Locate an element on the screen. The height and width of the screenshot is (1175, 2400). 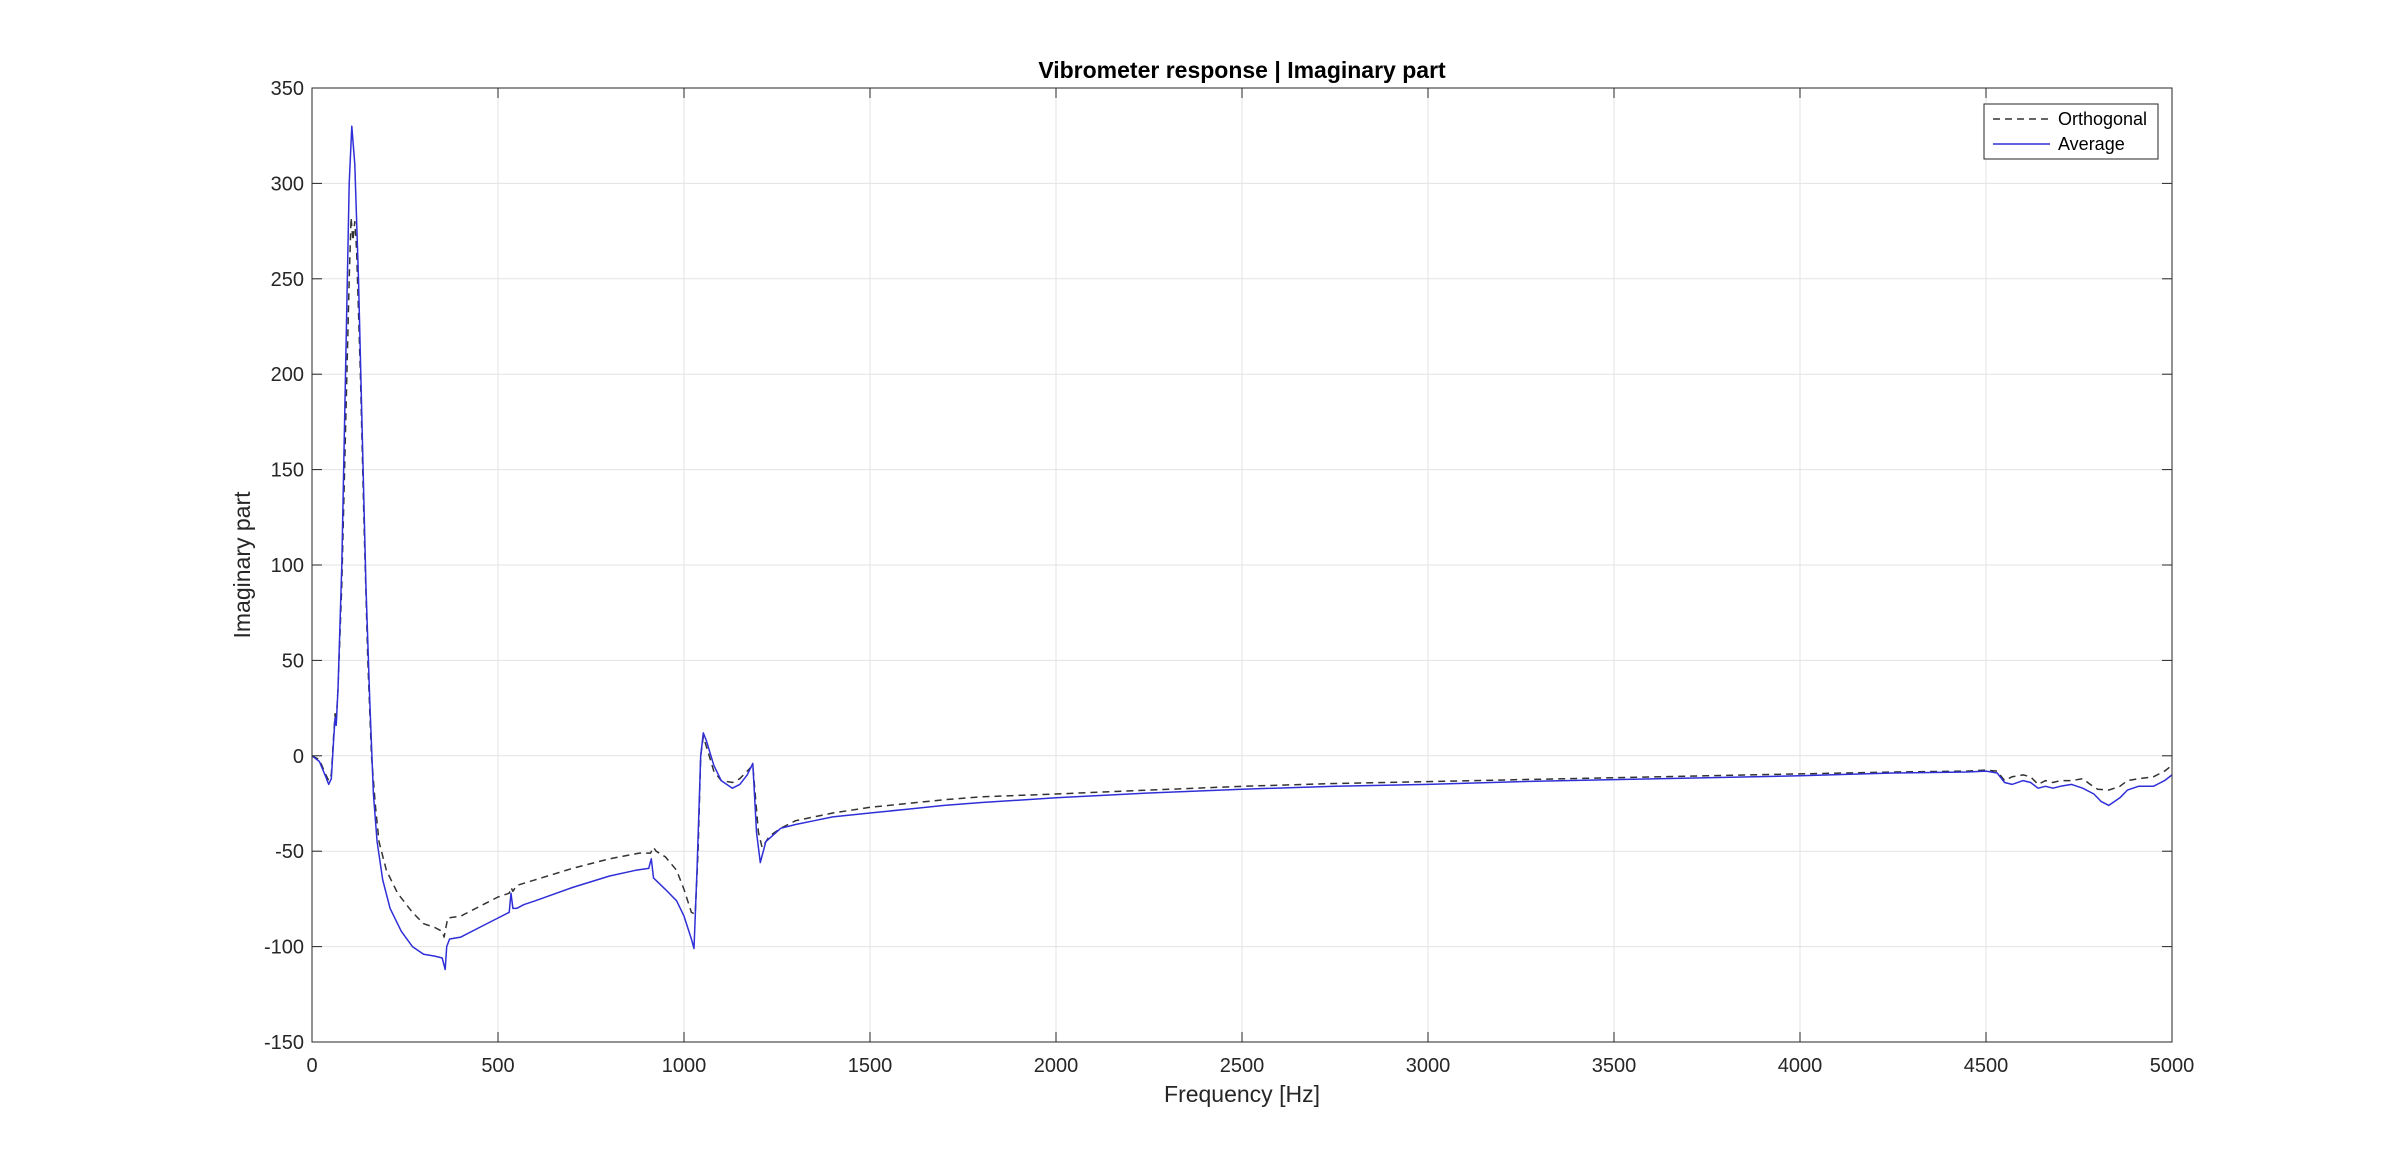
x-tick-label: 0 is located at coordinates (311, 1066).